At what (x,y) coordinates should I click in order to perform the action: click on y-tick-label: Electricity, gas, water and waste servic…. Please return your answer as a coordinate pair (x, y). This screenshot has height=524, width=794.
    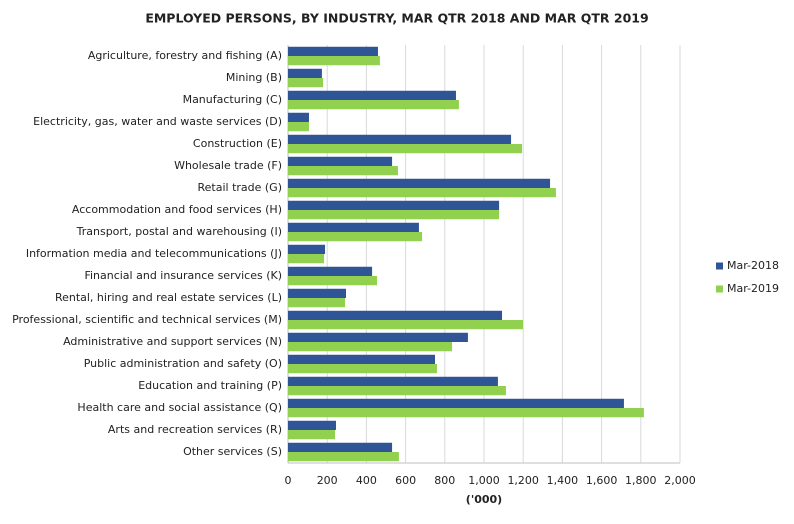
    Looking at the image, I should click on (157, 121).